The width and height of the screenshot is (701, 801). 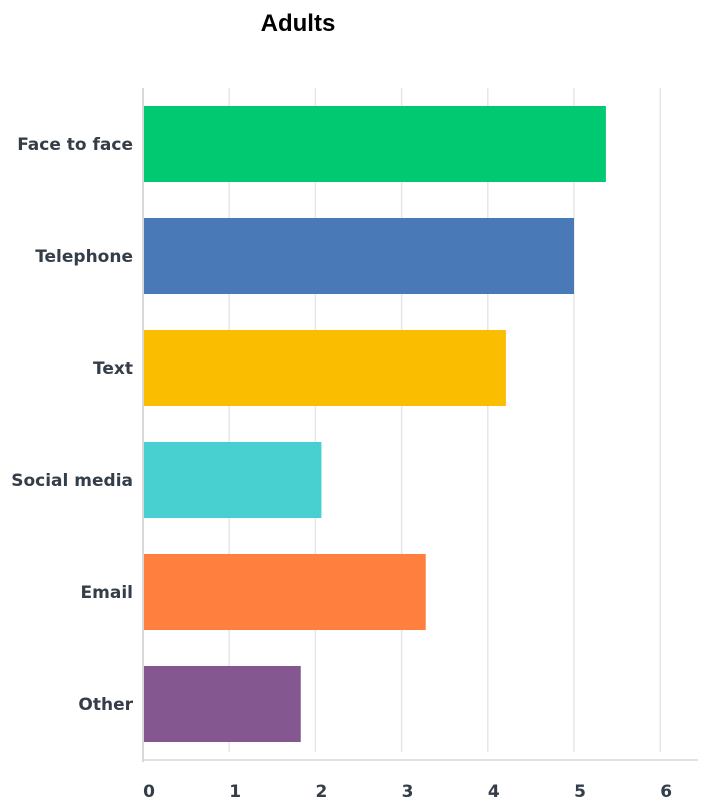 What do you see at coordinates (75, 145) in the screenshot?
I see `category-label-face-to-face: Face to face` at bounding box center [75, 145].